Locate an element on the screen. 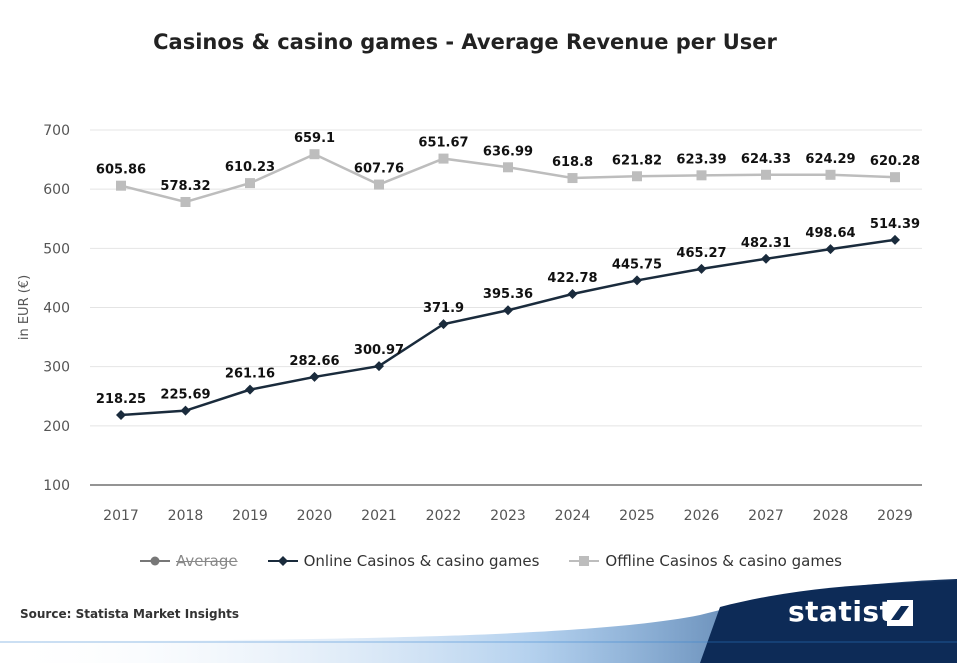 The width and height of the screenshot is (957, 663). legend-label-average: Average is located at coordinates (207, 561).